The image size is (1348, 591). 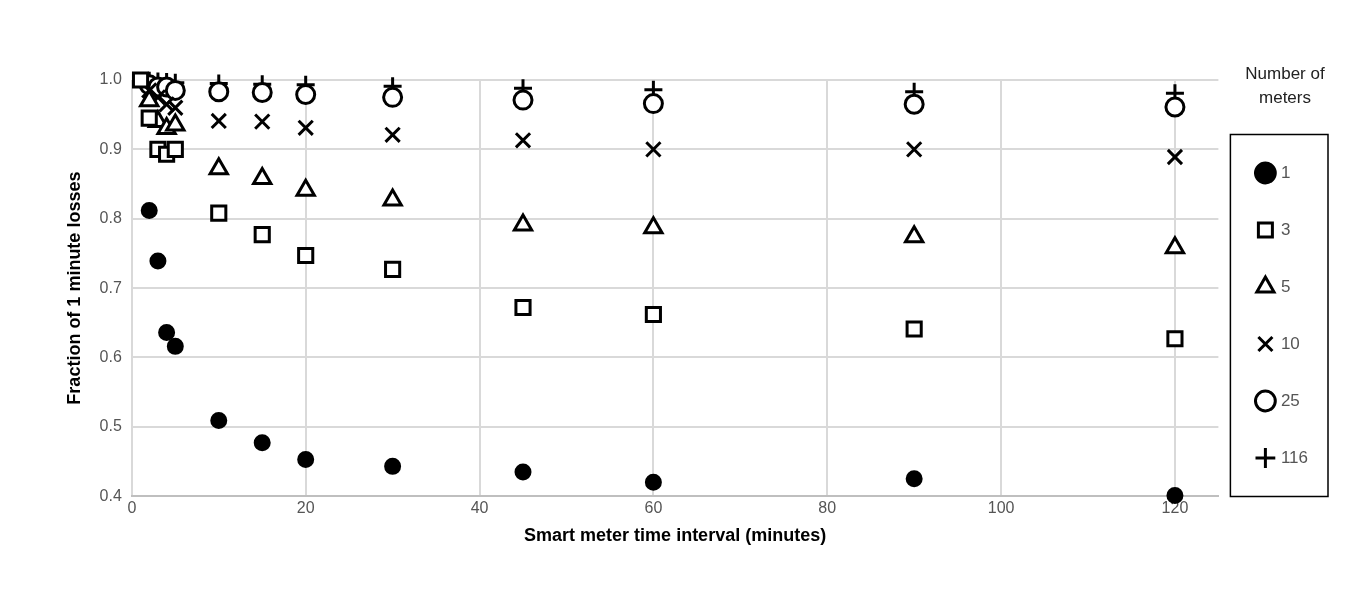 I want to click on legend-label: 10, so click(x=1290, y=343).